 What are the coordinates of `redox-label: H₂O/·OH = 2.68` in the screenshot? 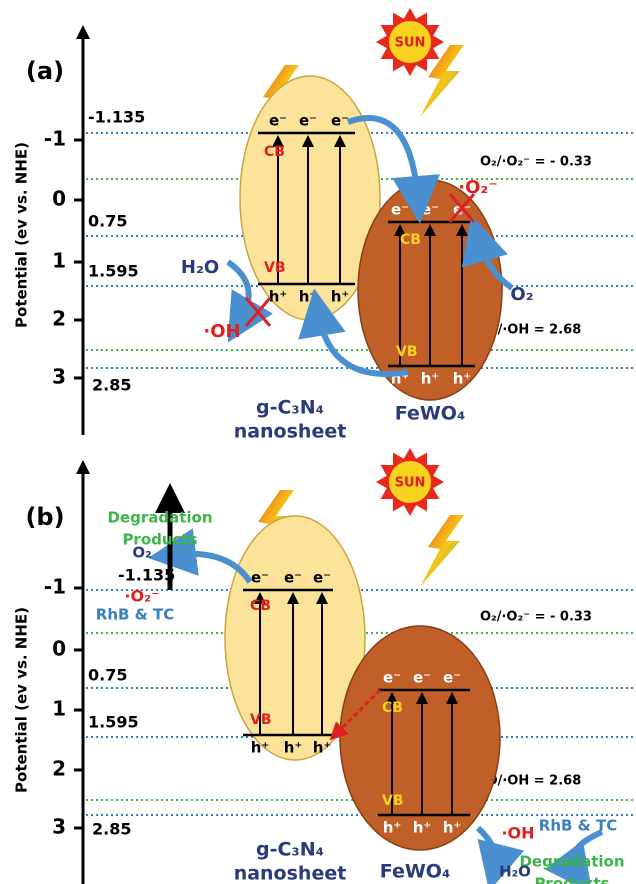 It's located at (525, 781).